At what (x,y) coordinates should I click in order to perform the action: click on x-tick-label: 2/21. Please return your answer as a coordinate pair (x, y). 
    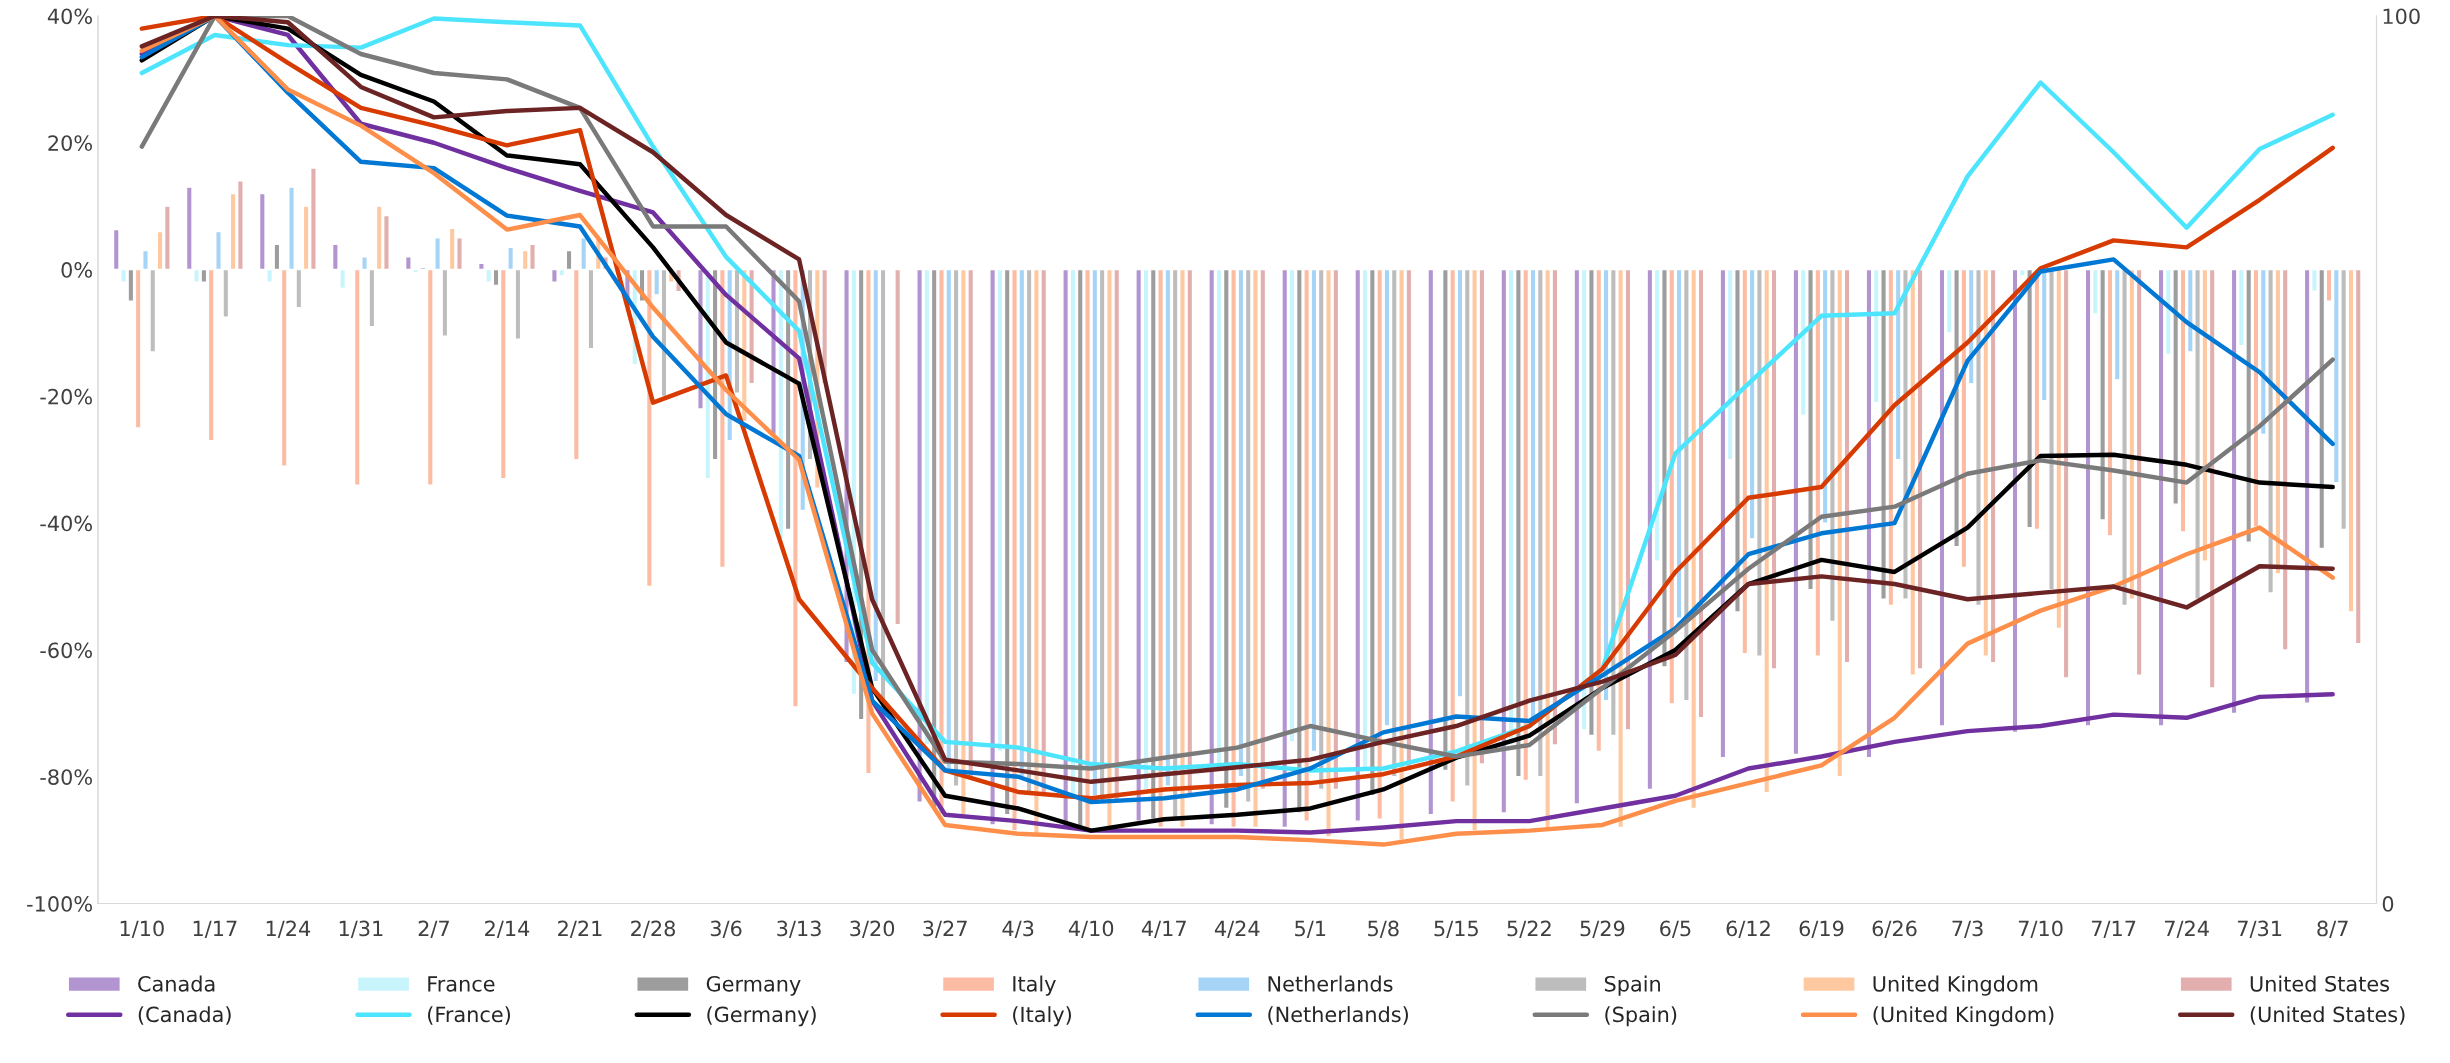
    Looking at the image, I should click on (580, 929).